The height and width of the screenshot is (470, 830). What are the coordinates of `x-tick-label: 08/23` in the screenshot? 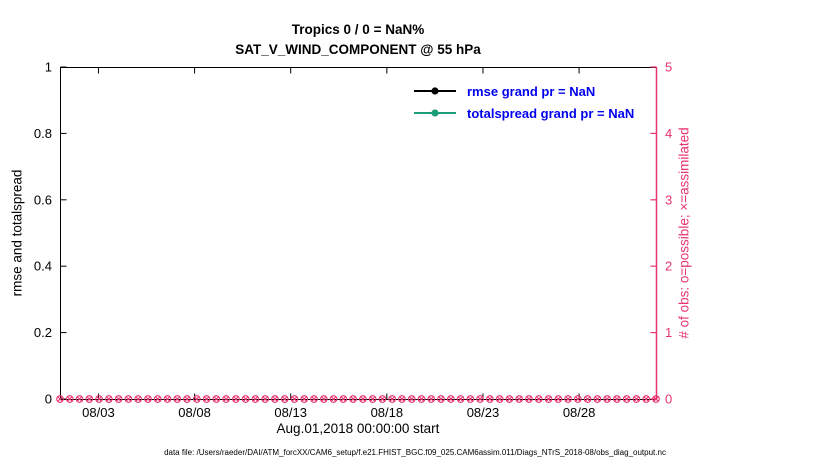 It's located at (483, 412).